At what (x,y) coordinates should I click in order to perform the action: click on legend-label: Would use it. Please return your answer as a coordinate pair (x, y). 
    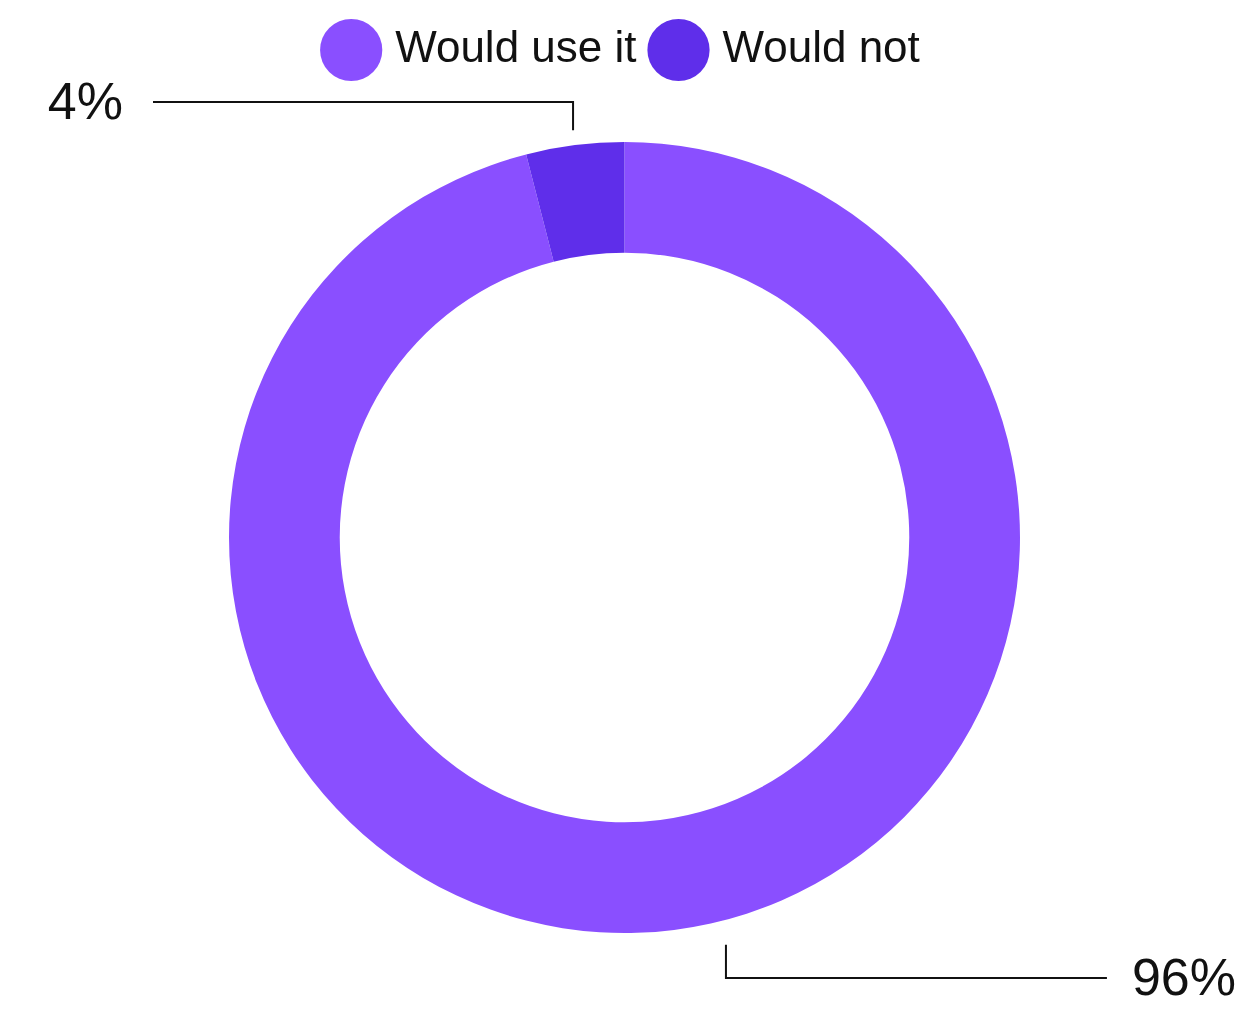
    Looking at the image, I should click on (516, 47).